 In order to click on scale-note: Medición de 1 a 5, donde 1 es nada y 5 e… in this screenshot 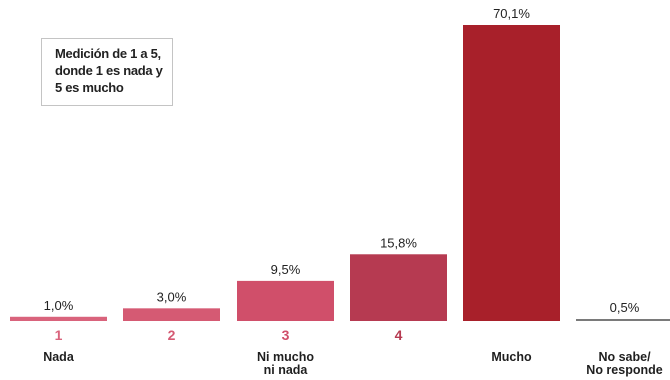, I will do `click(107, 72)`.